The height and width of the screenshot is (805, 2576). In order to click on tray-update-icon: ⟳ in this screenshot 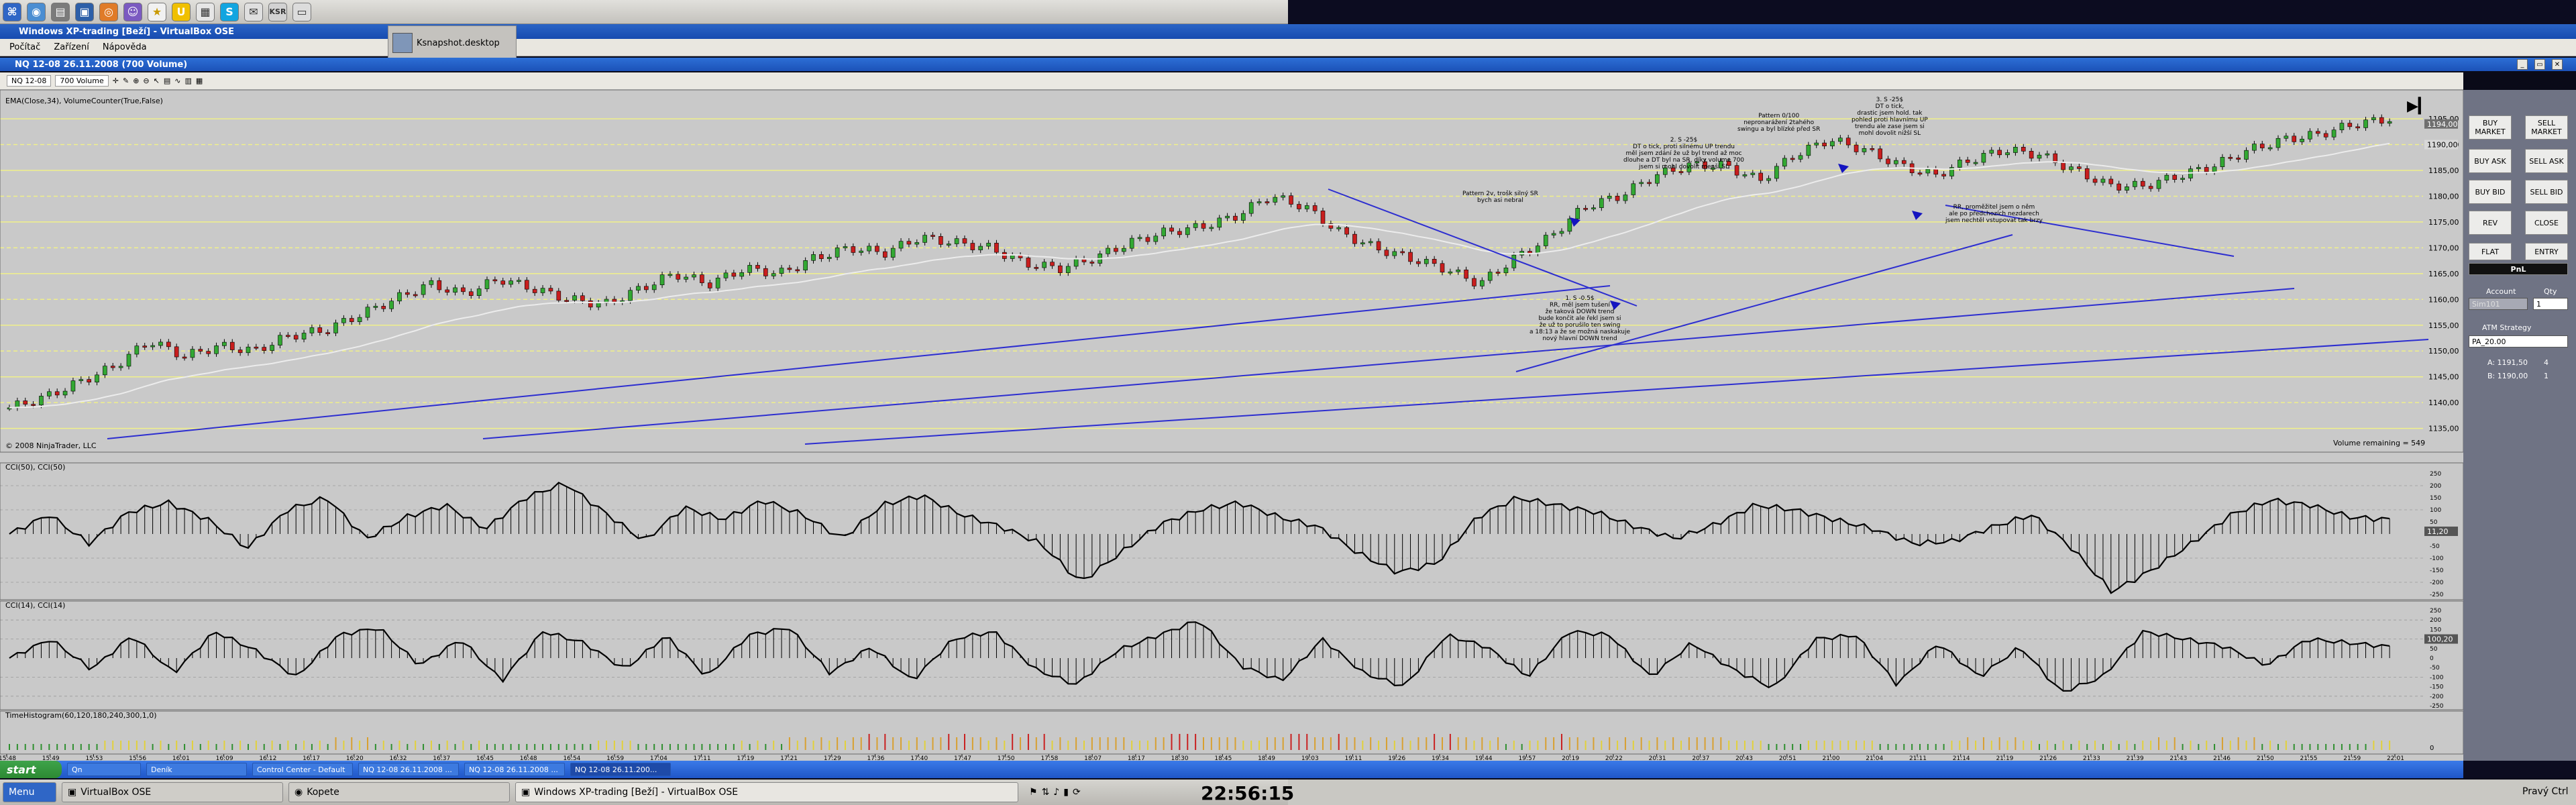, I will do `click(1076, 792)`.